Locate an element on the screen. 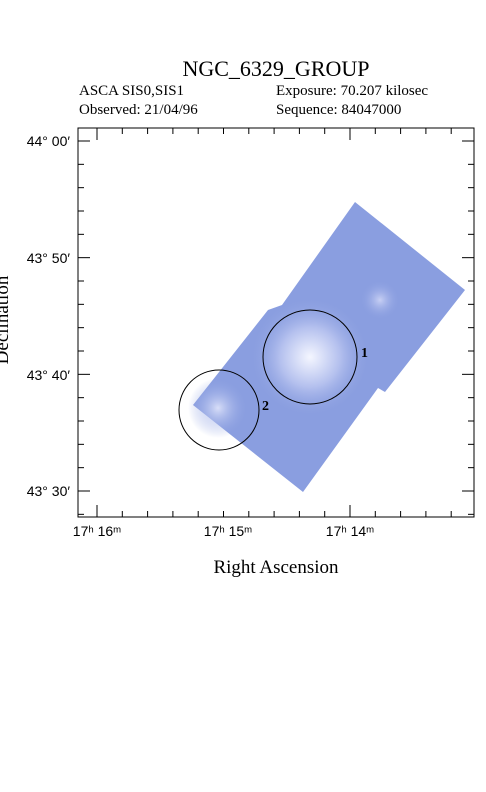 The height and width of the screenshot is (792, 486). region-label: 1 is located at coordinates (364, 353).